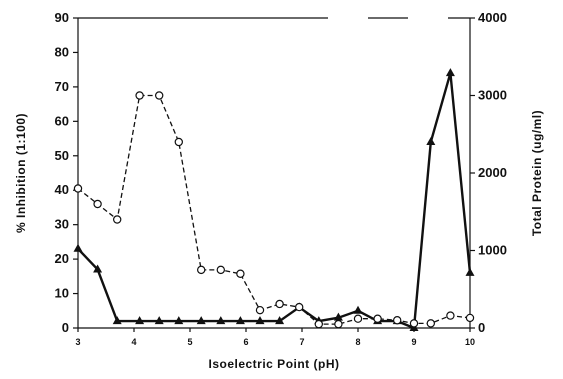 This screenshot has width=563, height=379. What do you see at coordinates (62, 51) in the screenshot?
I see `y-tick-label: 80` at bounding box center [62, 51].